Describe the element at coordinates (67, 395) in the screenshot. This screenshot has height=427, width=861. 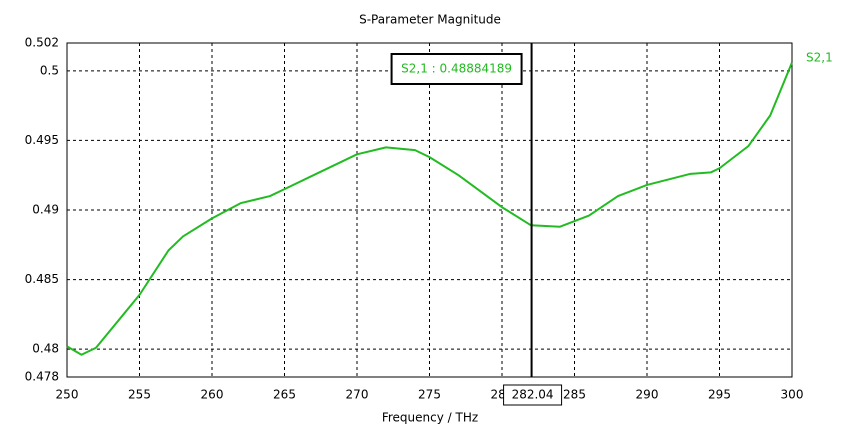
I see `x-tick-label: 250` at that location.